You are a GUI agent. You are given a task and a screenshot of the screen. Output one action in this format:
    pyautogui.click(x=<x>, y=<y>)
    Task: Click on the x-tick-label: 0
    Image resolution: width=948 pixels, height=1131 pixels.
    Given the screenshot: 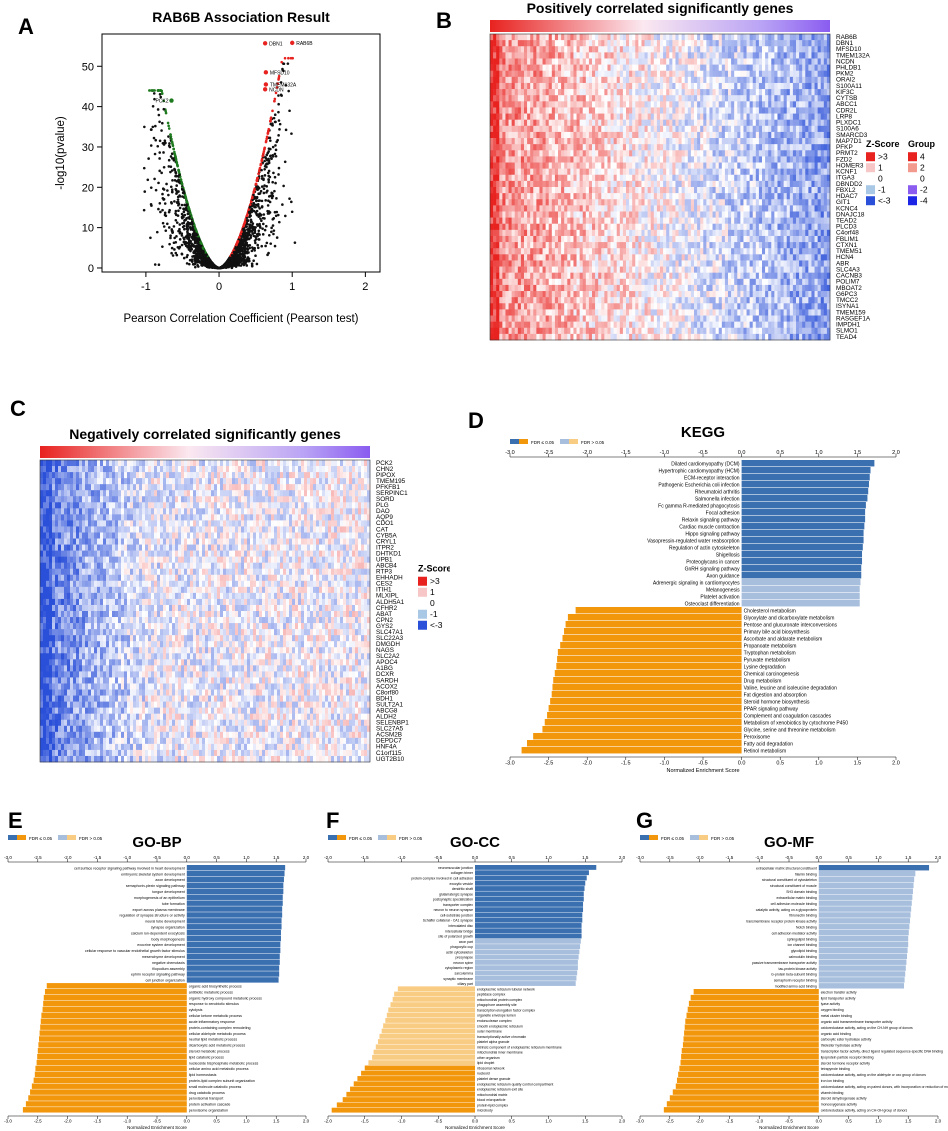 What is the action you would take?
    pyautogui.click(x=219, y=287)
    